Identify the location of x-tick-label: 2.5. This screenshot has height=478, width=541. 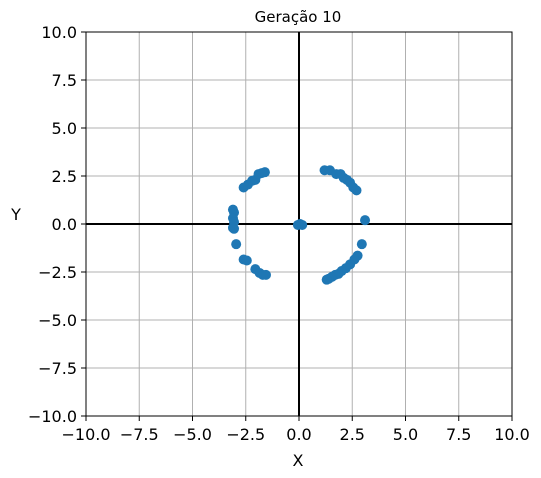
(352, 434).